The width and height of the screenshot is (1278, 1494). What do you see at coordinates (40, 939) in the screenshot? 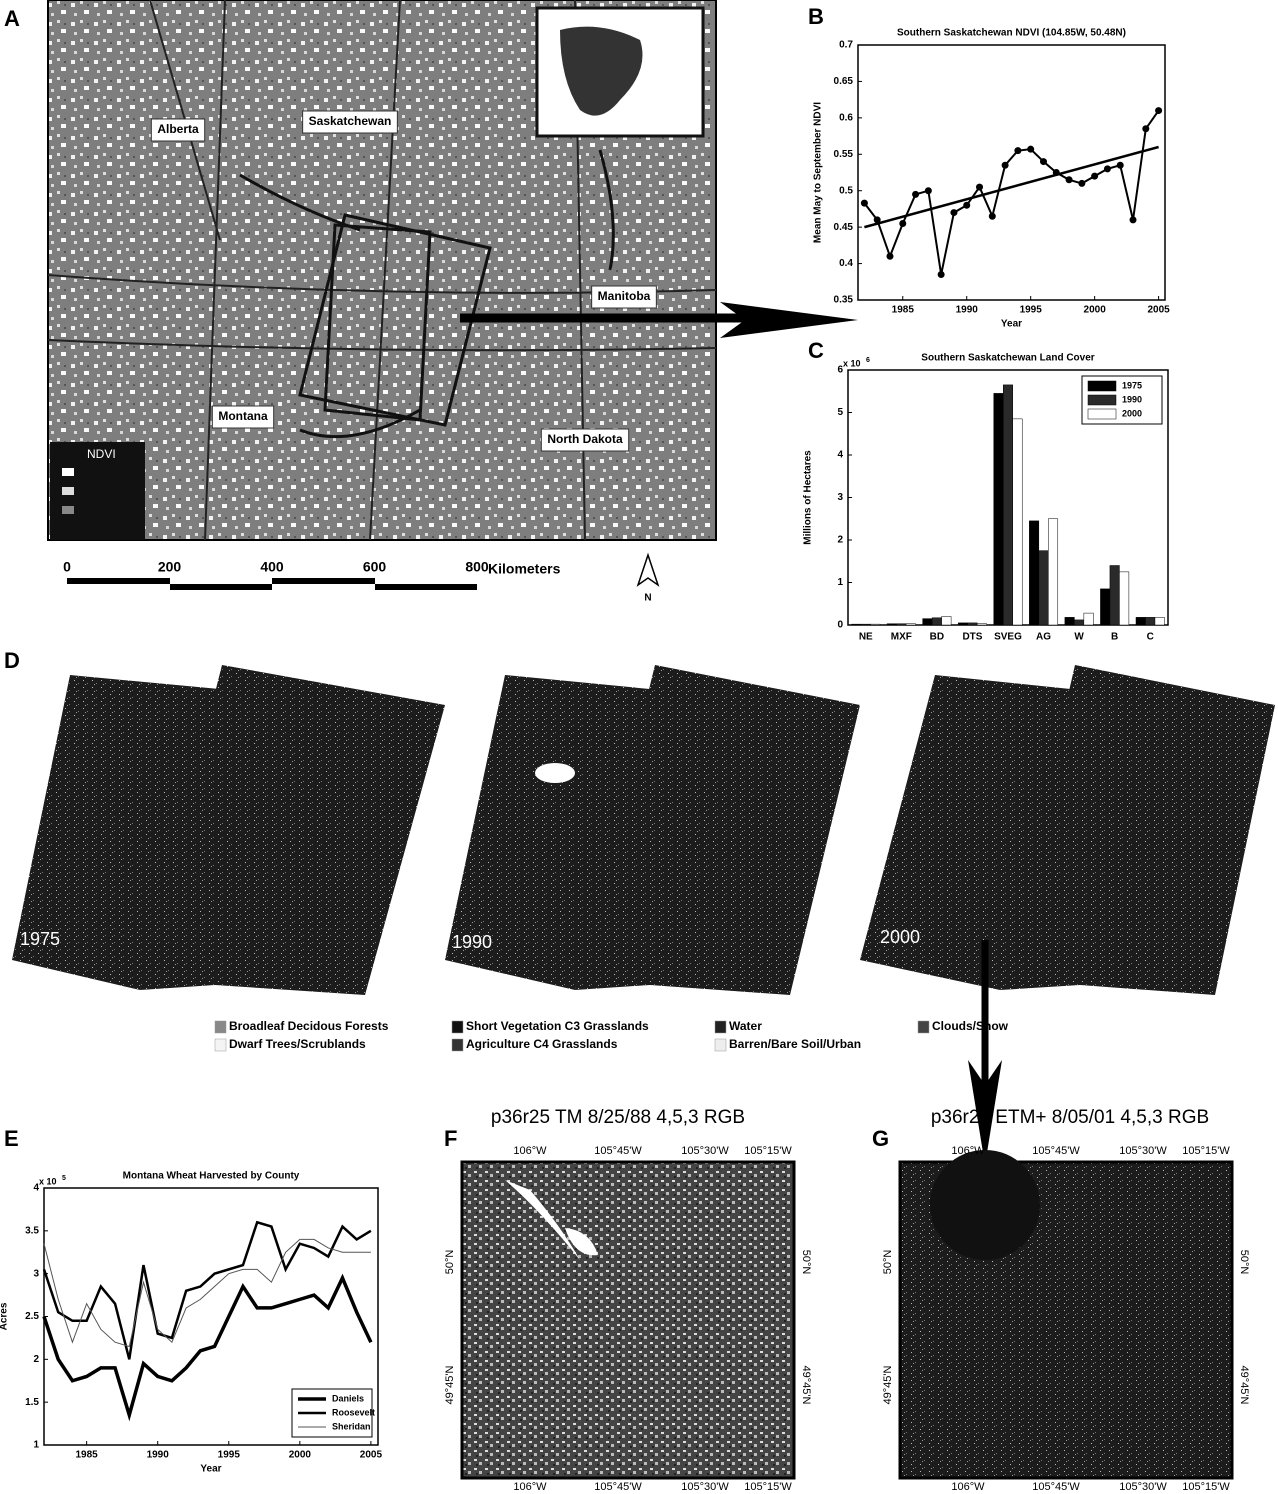
I see `scene-year: 1975` at bounding box center [40, 939].